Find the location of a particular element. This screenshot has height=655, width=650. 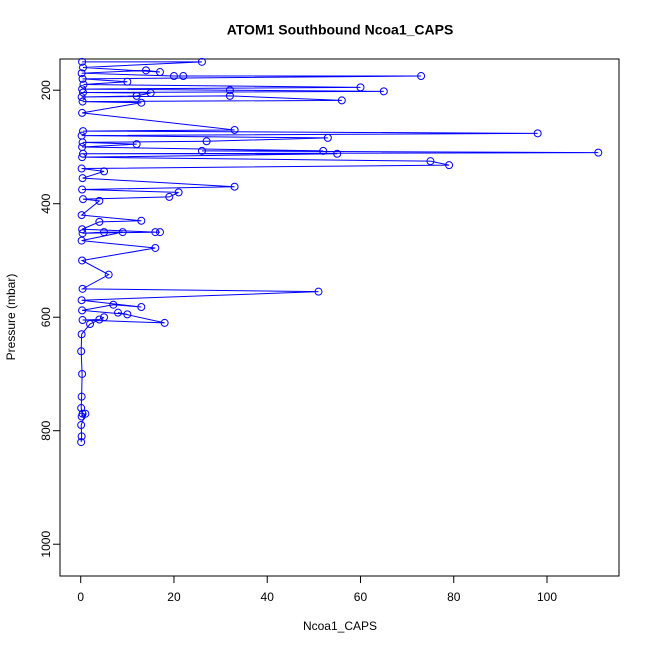

y-tick-label: 800 is located at coordinates (46, 430).